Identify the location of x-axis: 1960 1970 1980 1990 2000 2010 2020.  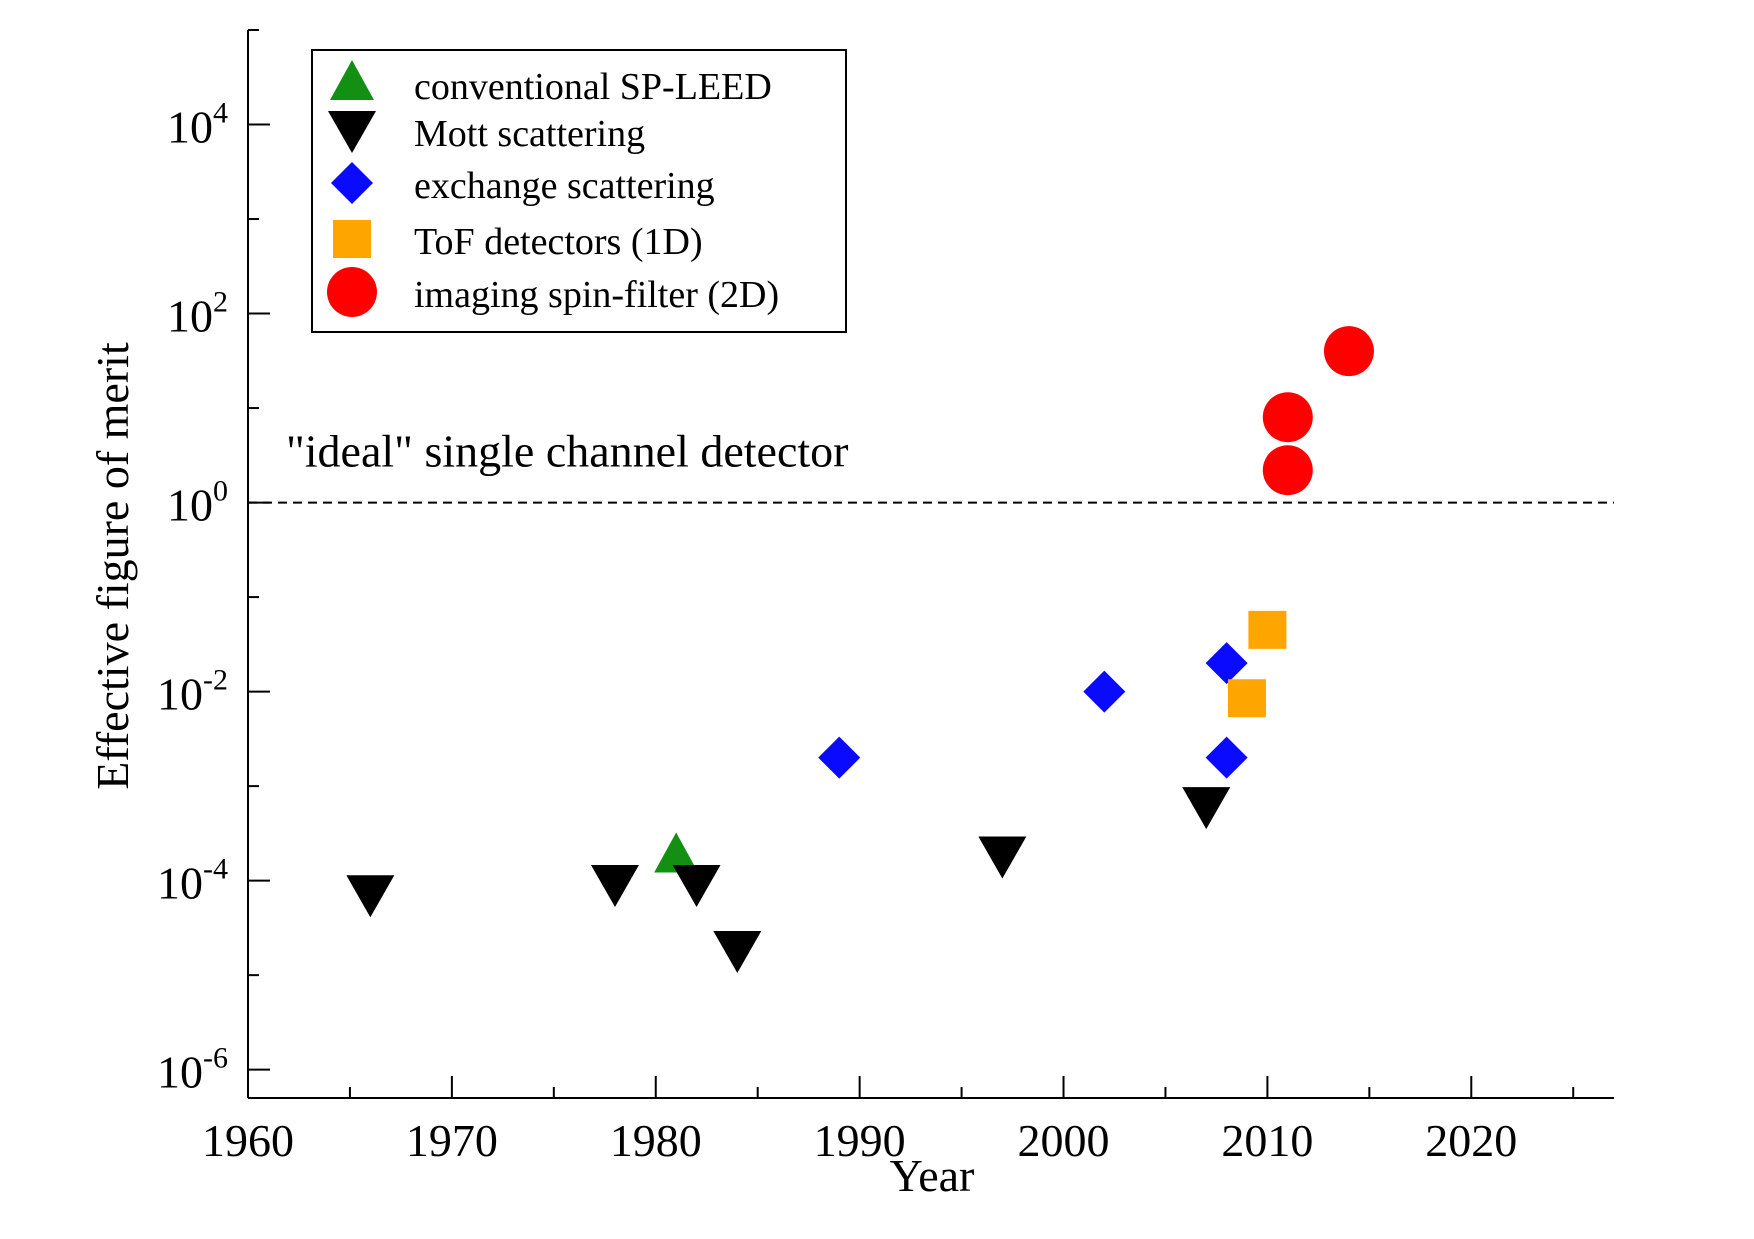
(888, 1121).